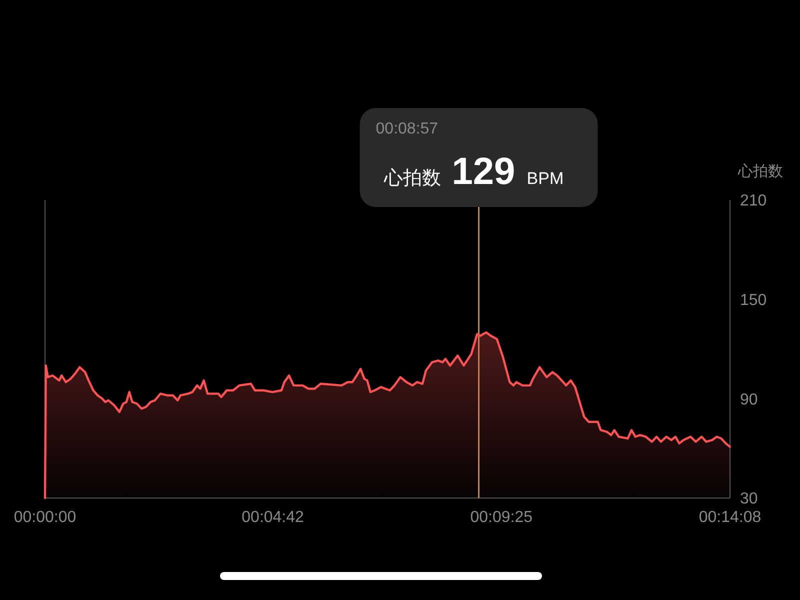  What do you see at coordinates (273, 517) in the screenshot?
I see `x-tick-label: 00:04:42` at bounding box center [273, 517].